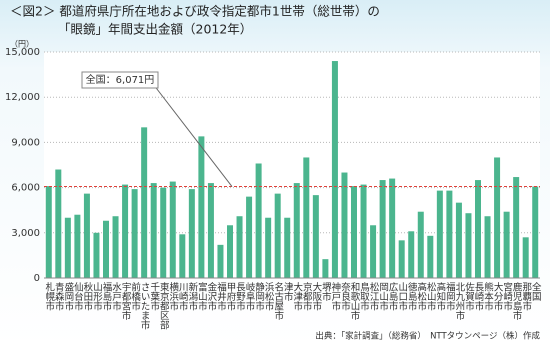 The height and width of the screenshot is (346, 550). Describe the element at coordinates (412, 296) in the screenshot. I see `x-tick-label: 徳島市` at that location.